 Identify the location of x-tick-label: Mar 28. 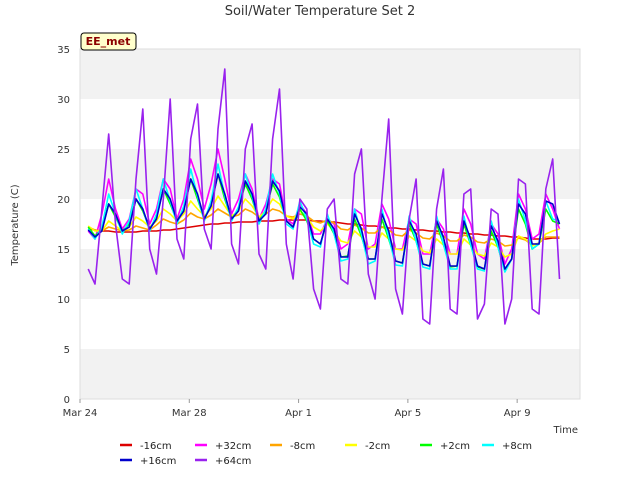
(189, 413).